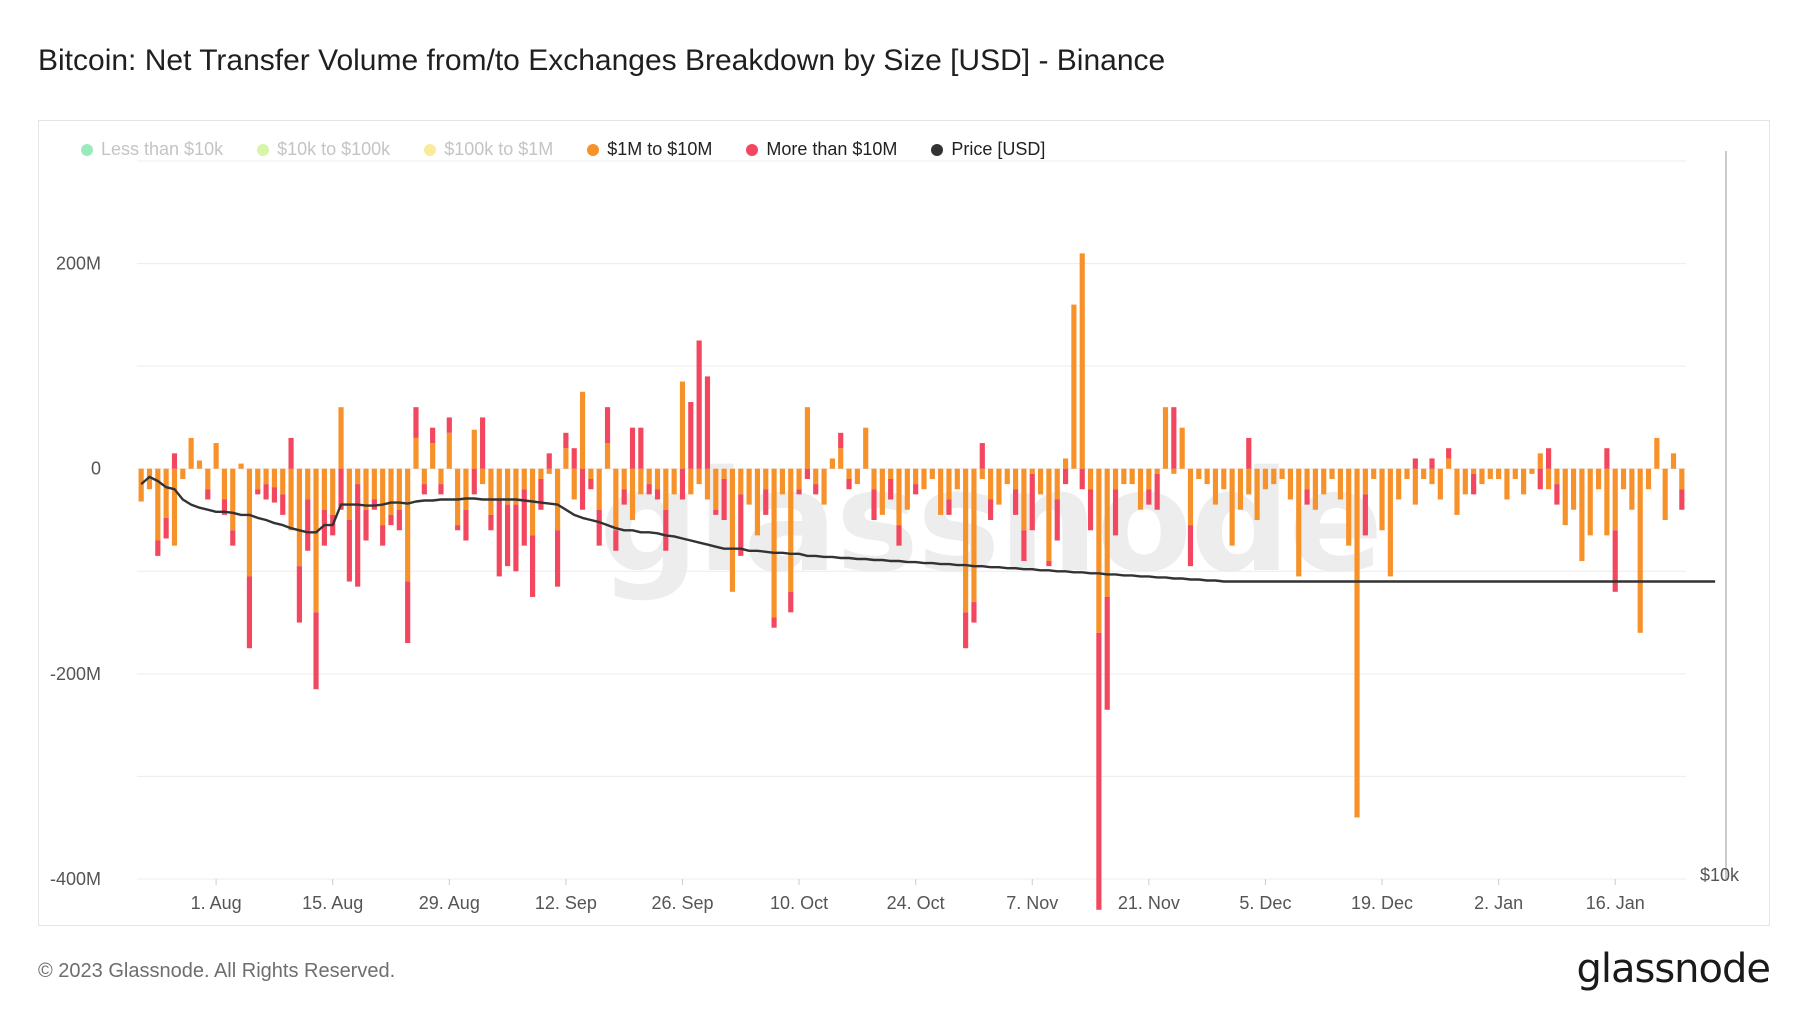 The height and width of the screenshot is (1013, 1800). Describe the element at coordinates (988, 149) in the screenshot. I see `legend-item-5: Price [USD]` at that location.